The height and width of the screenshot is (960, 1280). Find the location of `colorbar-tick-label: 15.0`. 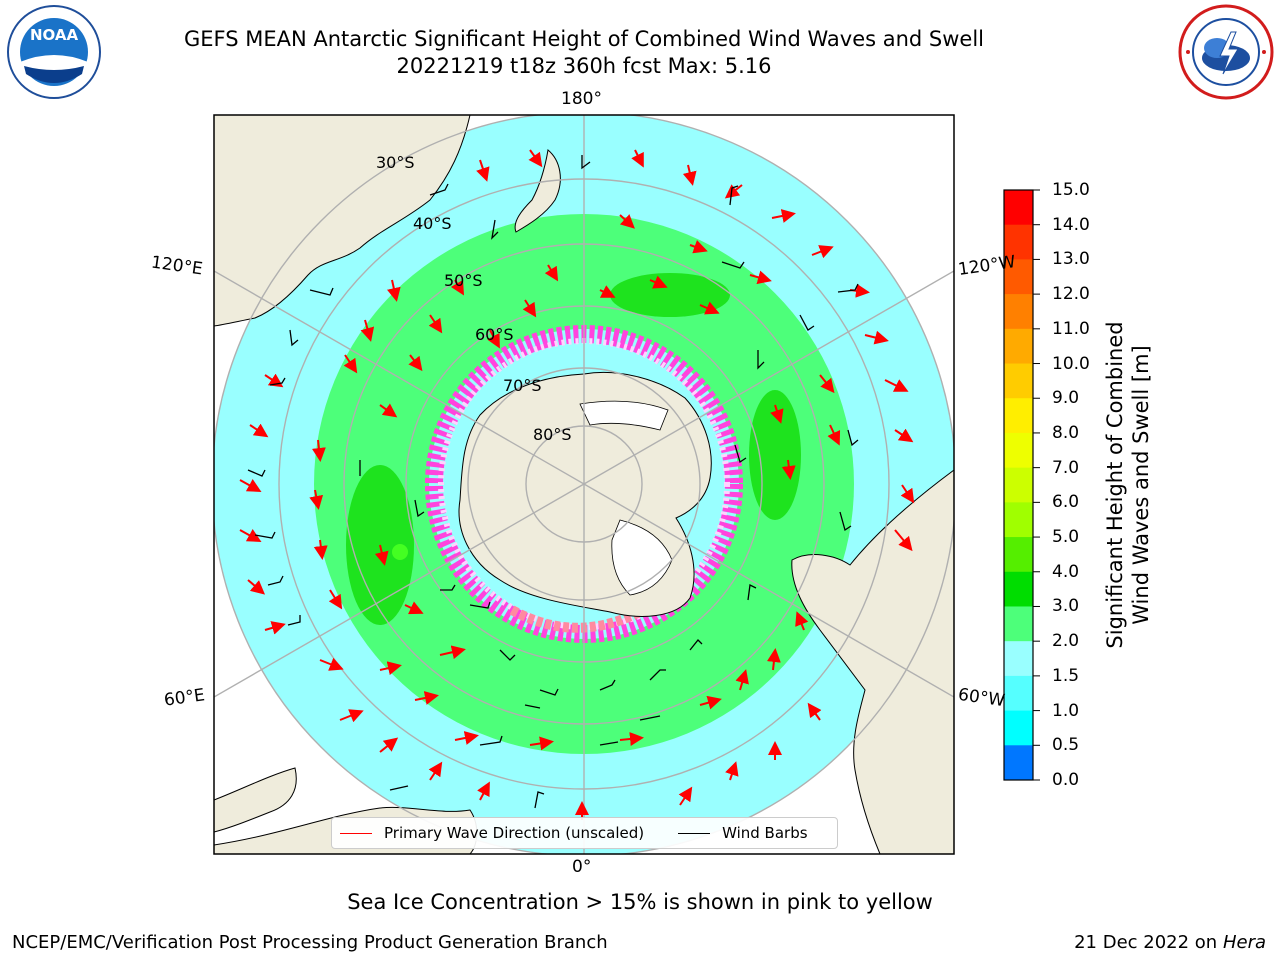

colorbar-tick-label: 15.0 is located at coordinates (1071, 190).